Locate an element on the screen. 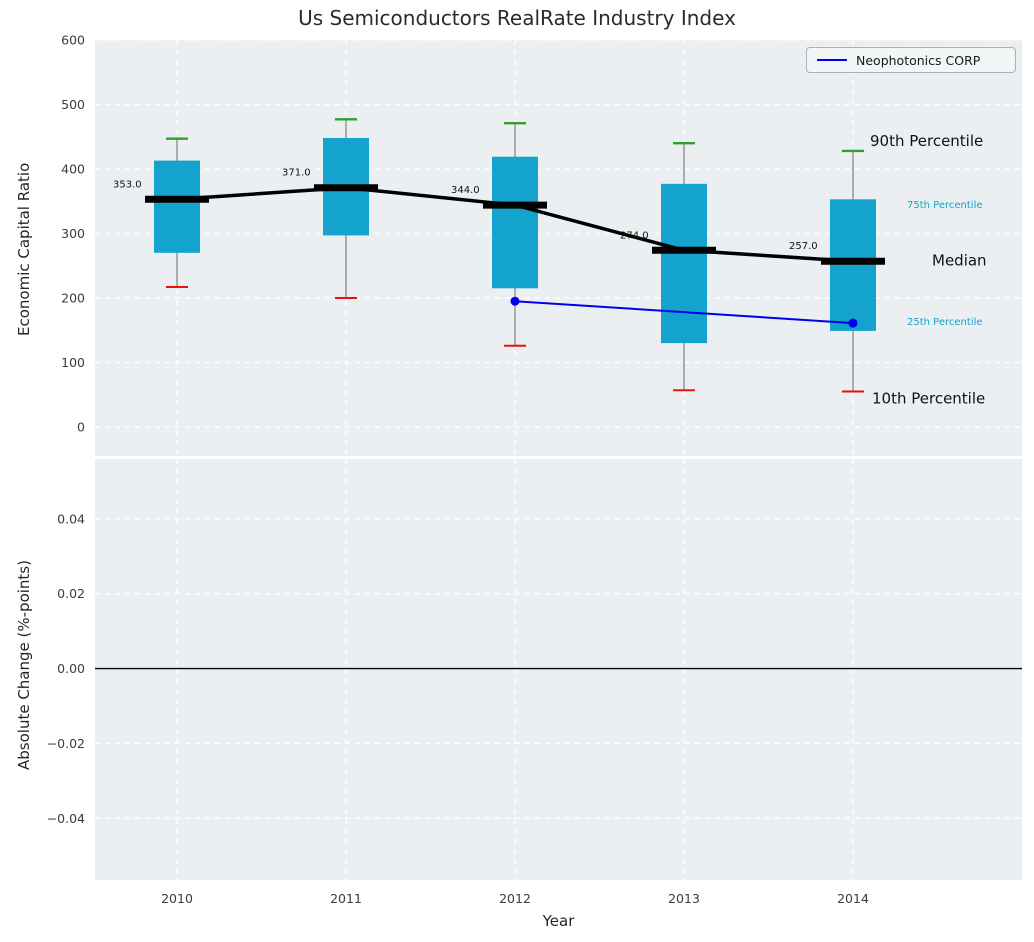  top-ytick-label: 100 is located at coordinates (73, 362).